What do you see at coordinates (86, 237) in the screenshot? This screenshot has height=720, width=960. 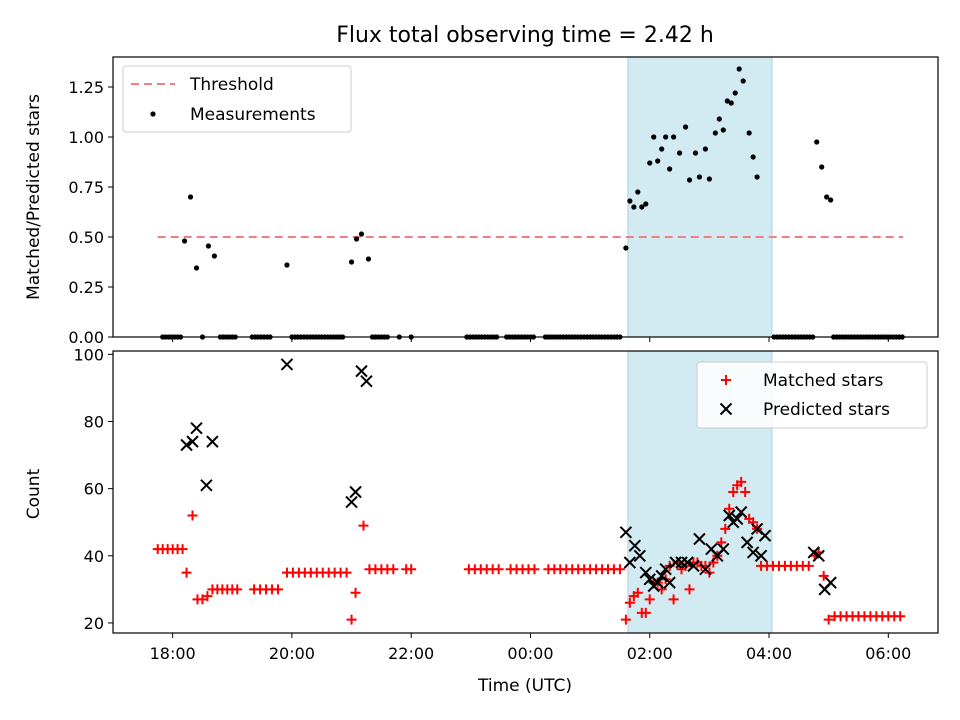 I see `top-y-tick-label: 0.50` at bounding box center [86, 237].